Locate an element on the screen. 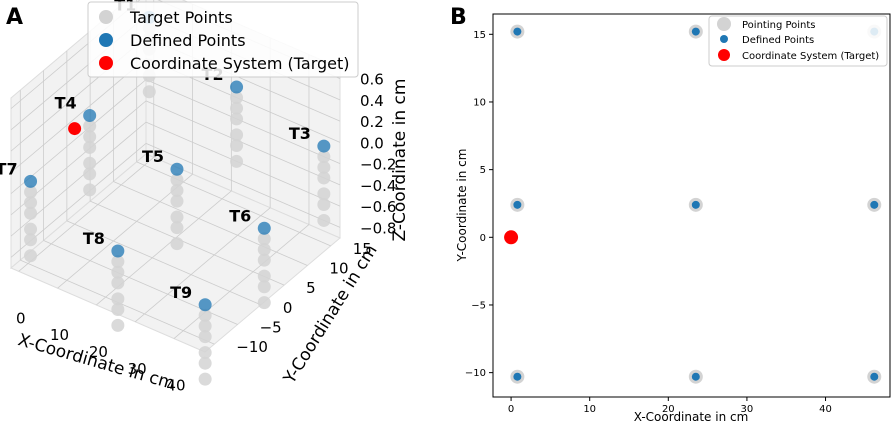 The height and width of the screenshot is (425, 892). panel-a-ytick-label: 10 is located at coordinates (338, 269).